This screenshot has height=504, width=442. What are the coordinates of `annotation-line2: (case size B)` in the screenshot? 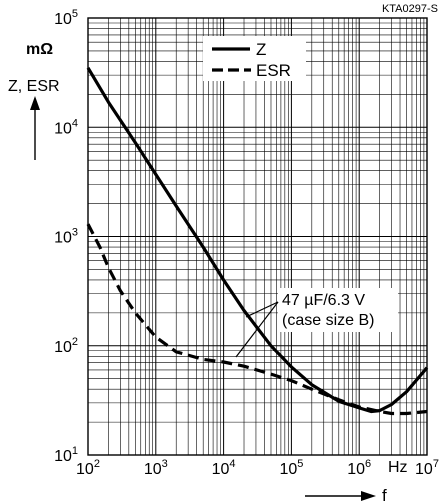 It's located at (328, 320).